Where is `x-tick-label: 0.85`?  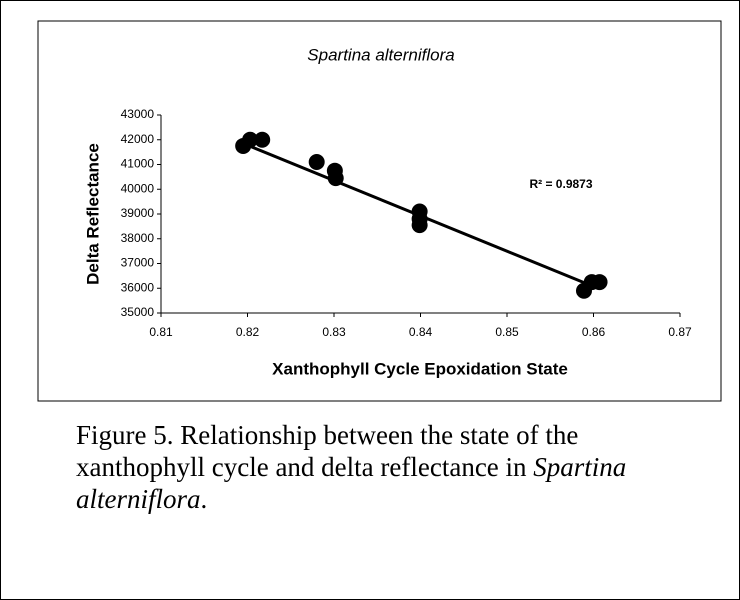
x-tick-label: 0.85 is located at coordinates (507, 332).